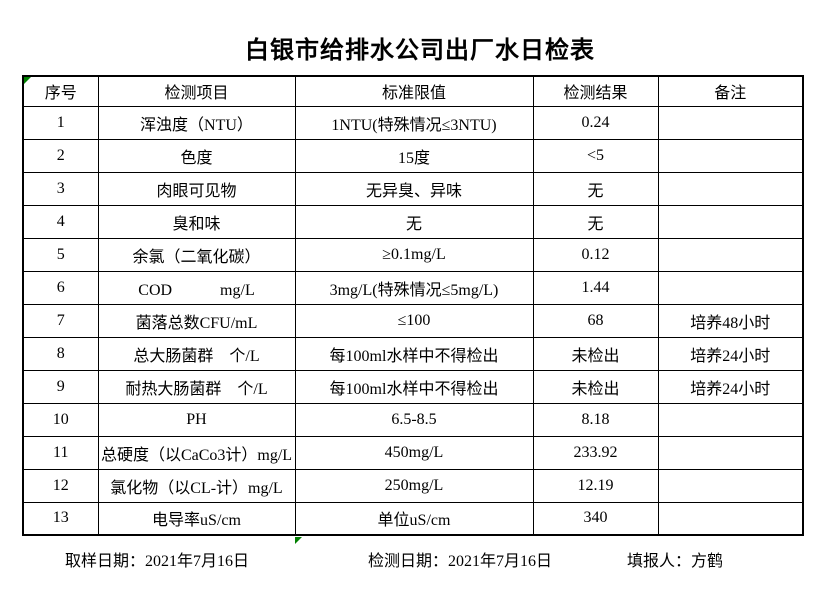  What do you see at coordinates (500, 561) in the screenshot?
I see `testing-date-value: 2021年7月16日` at bounding box center [500, 561].